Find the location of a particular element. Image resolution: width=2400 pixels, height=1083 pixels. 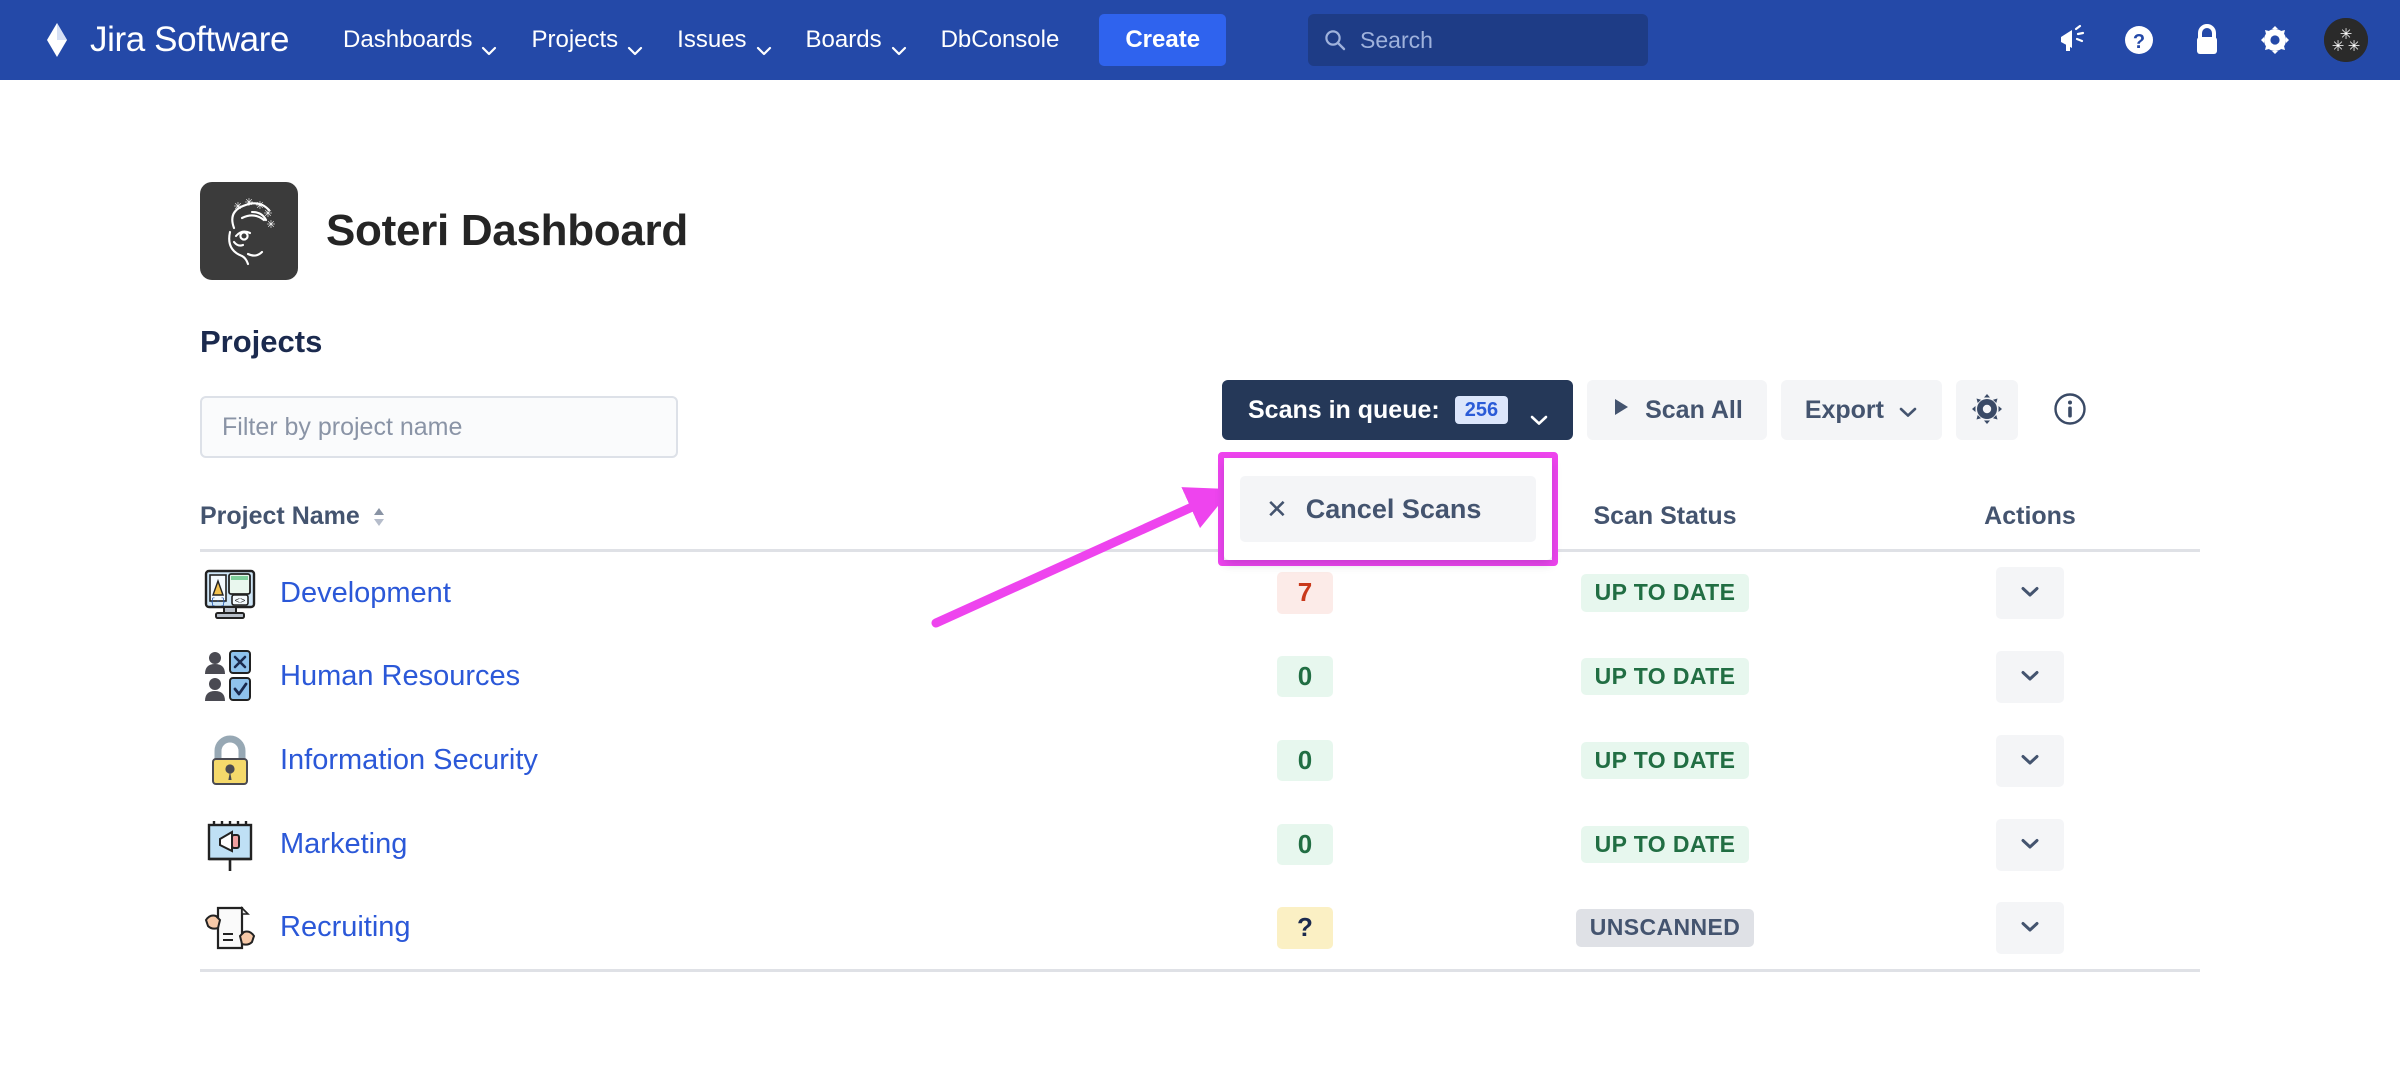

sort-arrows-icon is located at coordinates (379, 517).